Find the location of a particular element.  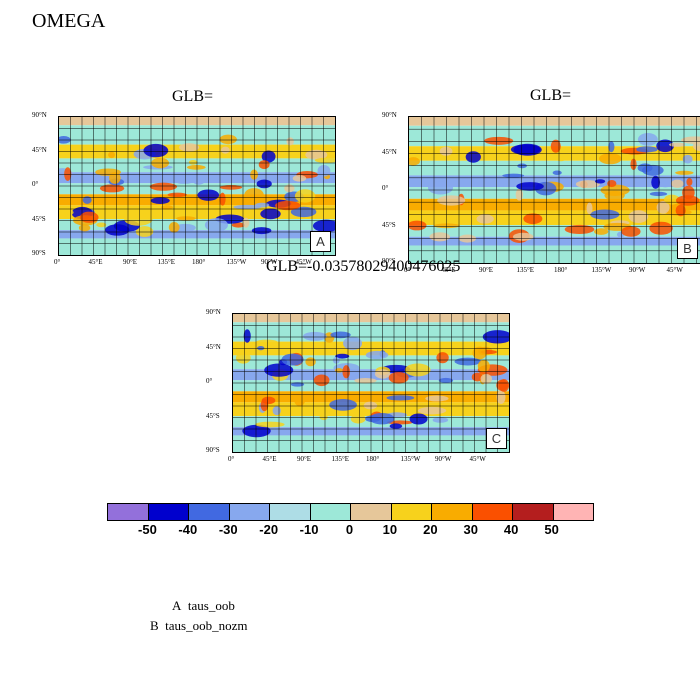

panel-c-title: GLB=-0.0357802940047602​5 is located at coordinates (363, 266).